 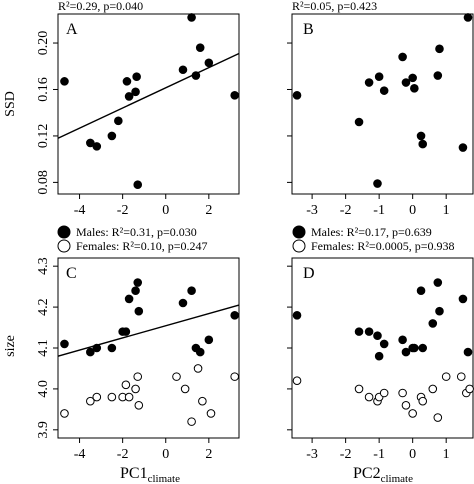 What do you see at coordinates (299, 246) in the screenshot?
I see `legend-marker-females-d` at bounding box center [299, 246].